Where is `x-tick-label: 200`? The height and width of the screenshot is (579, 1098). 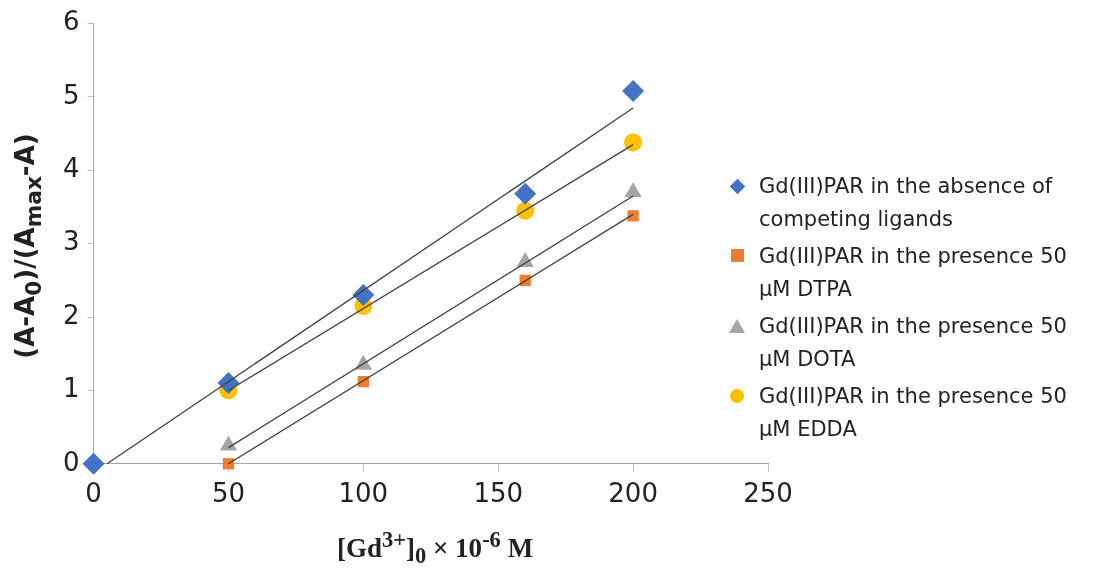
x-tick-label: 200 is located at coordinates (633, 493).